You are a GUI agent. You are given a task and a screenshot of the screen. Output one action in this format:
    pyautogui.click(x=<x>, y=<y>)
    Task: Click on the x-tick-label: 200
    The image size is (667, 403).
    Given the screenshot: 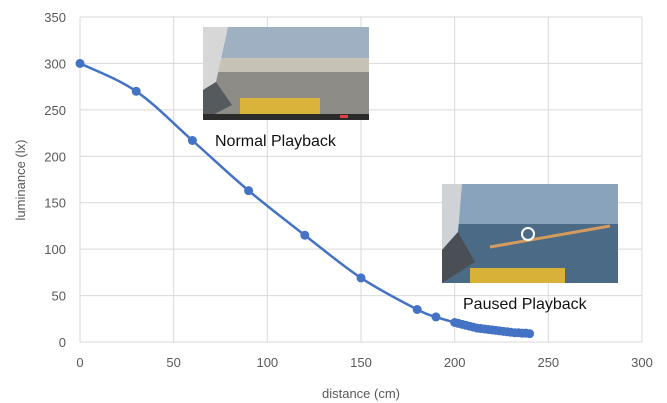 What is the action you would take?
    pyautogui.click(x=455, y=362)
    